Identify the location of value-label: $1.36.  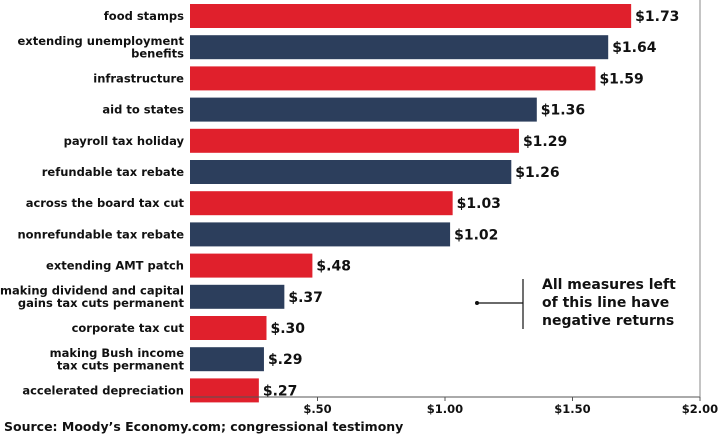
(563, 111).